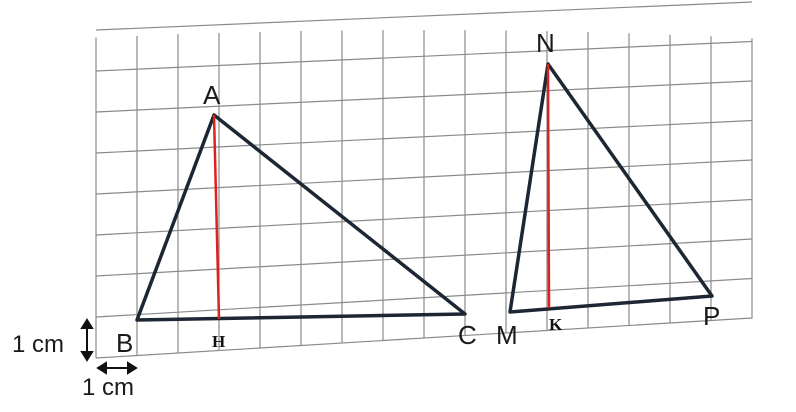 This screenshot has width=796, height=412. I want to click on altitude-nk, so click(548, 186).